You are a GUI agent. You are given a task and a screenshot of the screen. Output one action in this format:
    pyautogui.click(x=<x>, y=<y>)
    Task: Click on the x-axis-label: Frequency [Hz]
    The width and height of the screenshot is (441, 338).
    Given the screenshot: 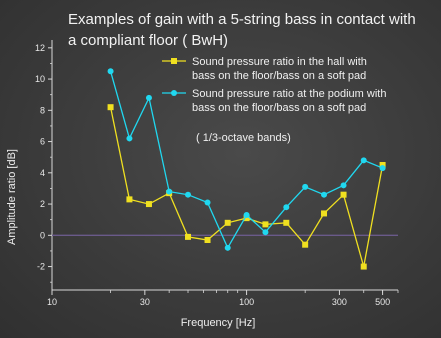 What is the action you would take?
    pyautogui.click(x=218, y=323)
    